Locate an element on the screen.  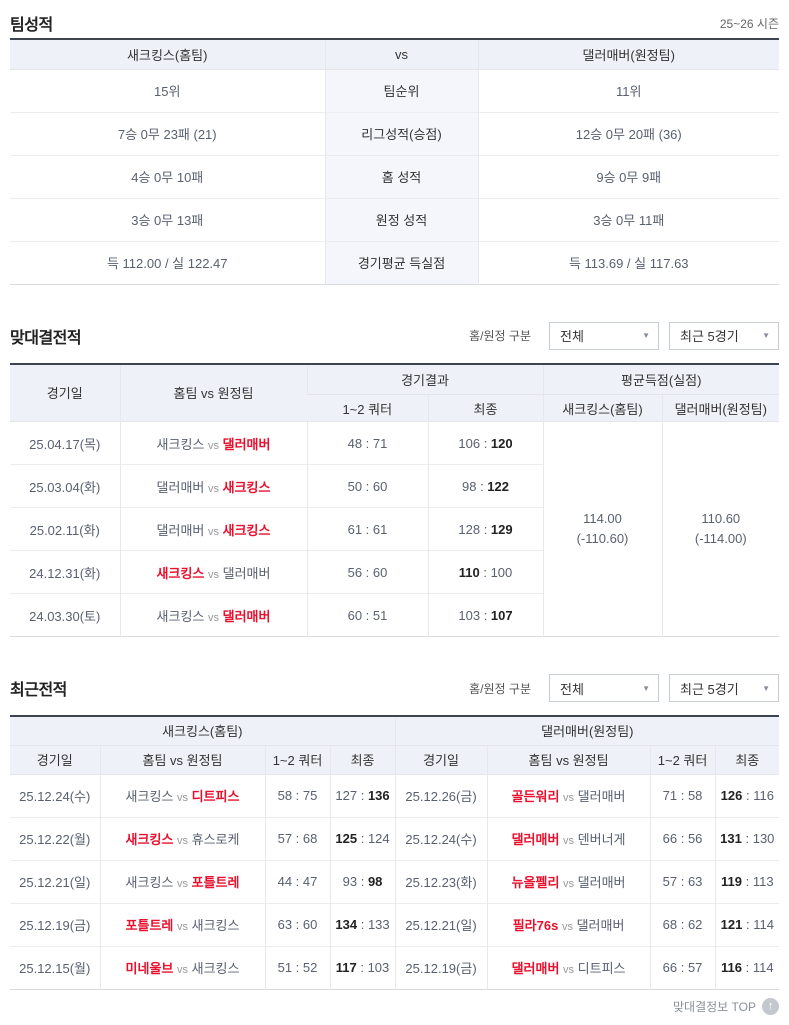
home-team-name: 미네울브 is located at coordinates (149, 968).